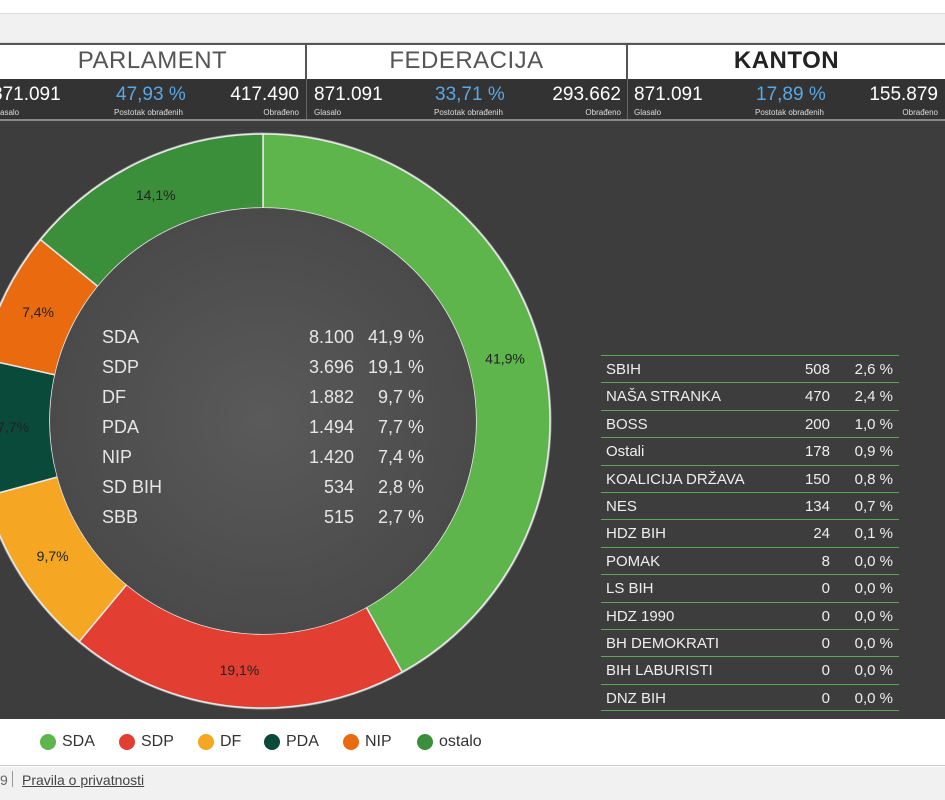  Describe the element at coordinates (873, 479) in the screenshot. I see `party-percent: 0,8 %` at that location.